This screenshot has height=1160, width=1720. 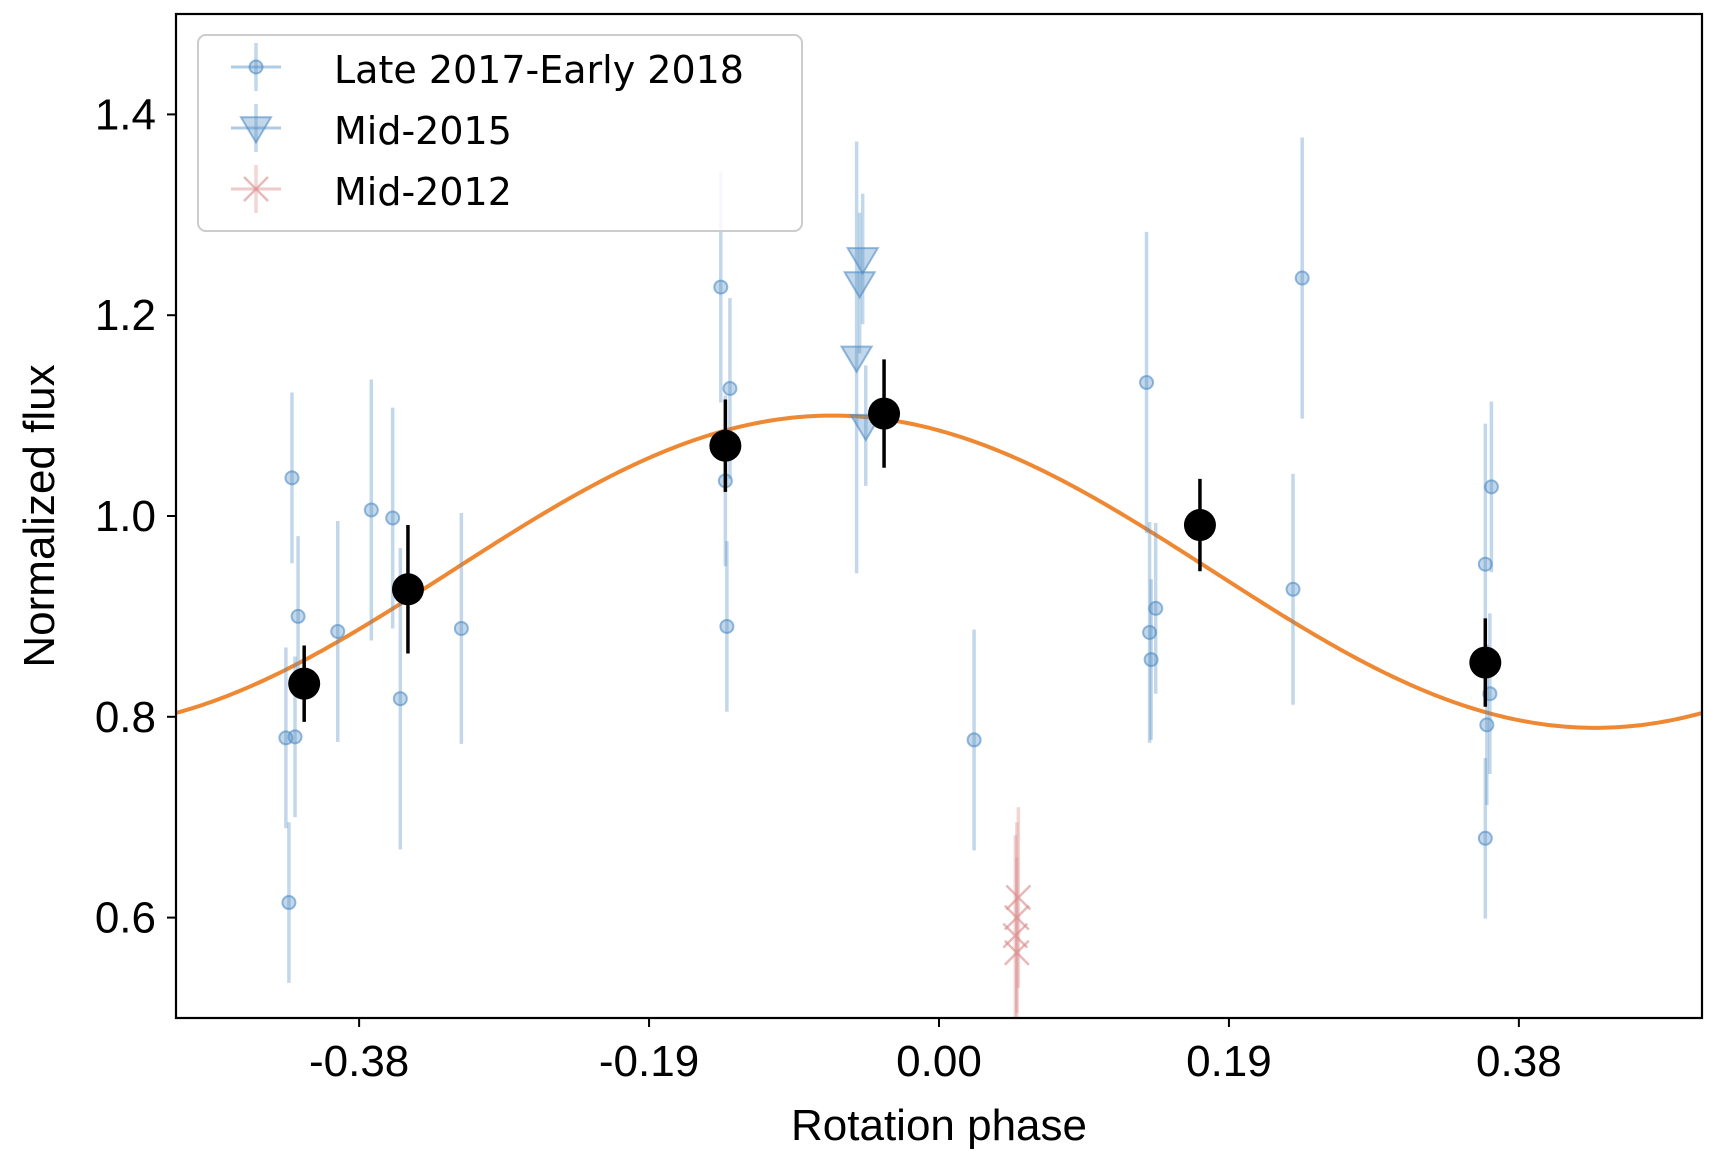 What do you see at coordinates (423, 131) in the screenshot?
I see `legend-label-mid2015: Mid-2015` at bounding box center [423, 131].